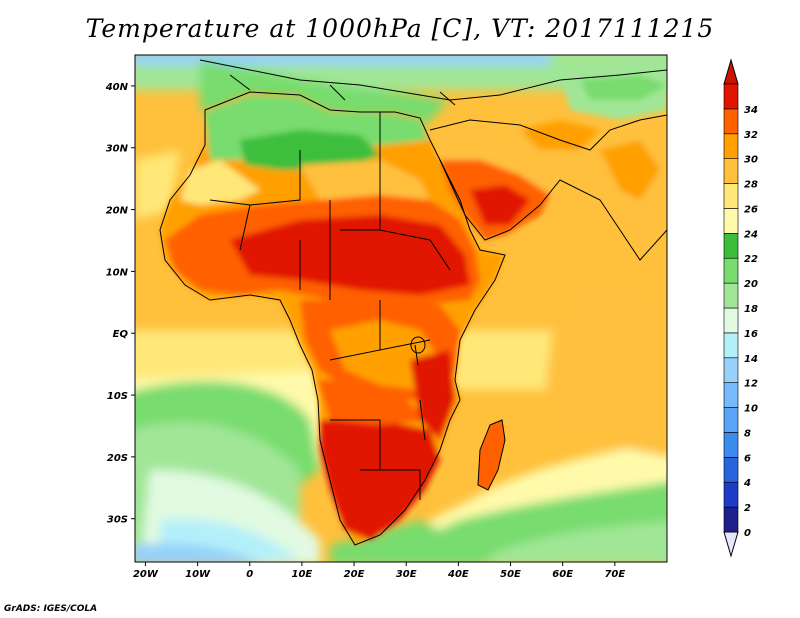 The width and height of the screenshot is (800, 618). Describe the element at coordinates (117, 458) in the screenshot. I see `lat-tick-label: 20S` at that location.